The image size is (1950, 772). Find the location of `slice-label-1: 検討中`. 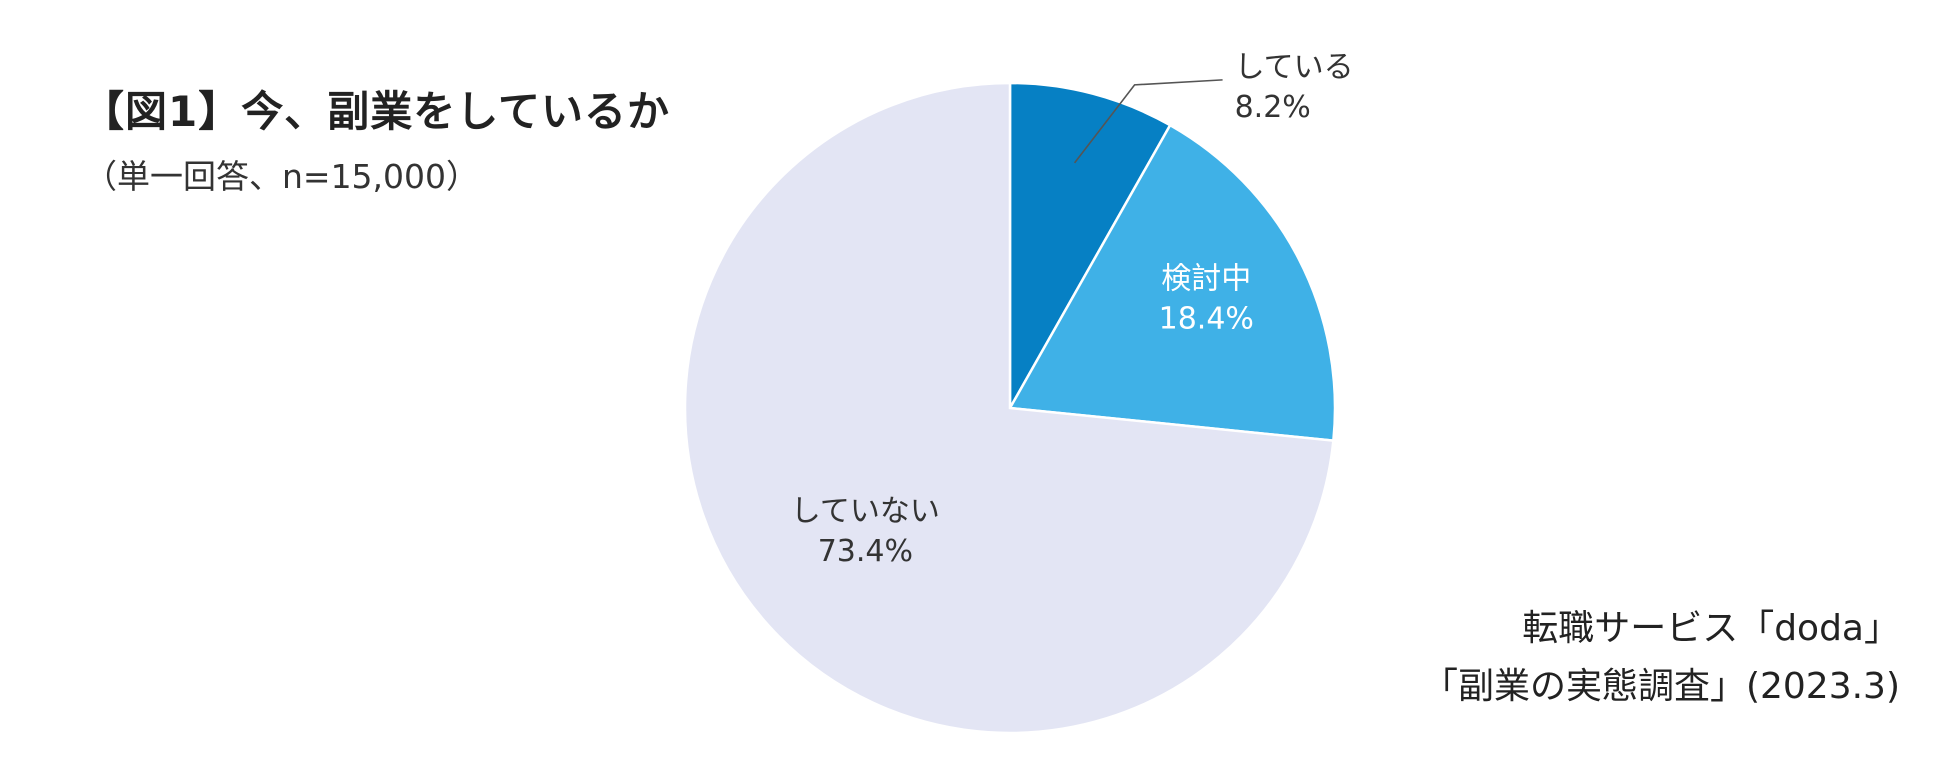

slice-label-1: 検討中 is located at coordinates (1206, 278).